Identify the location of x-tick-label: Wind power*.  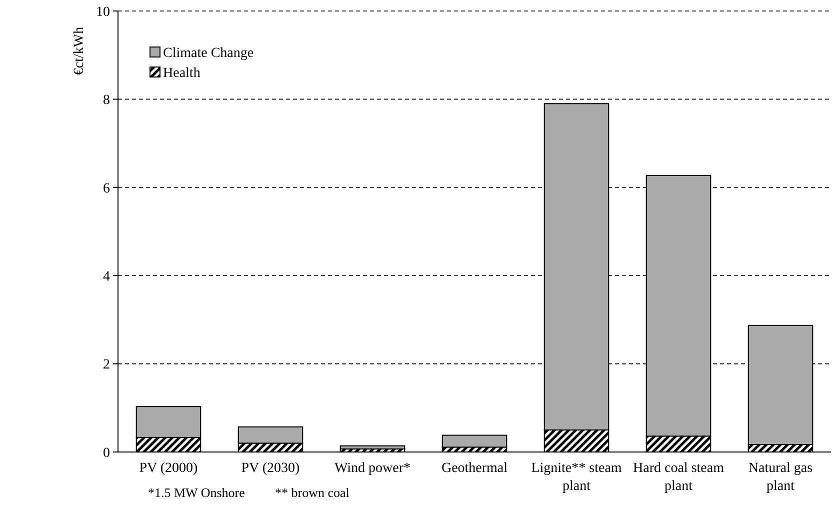
(372, 468).